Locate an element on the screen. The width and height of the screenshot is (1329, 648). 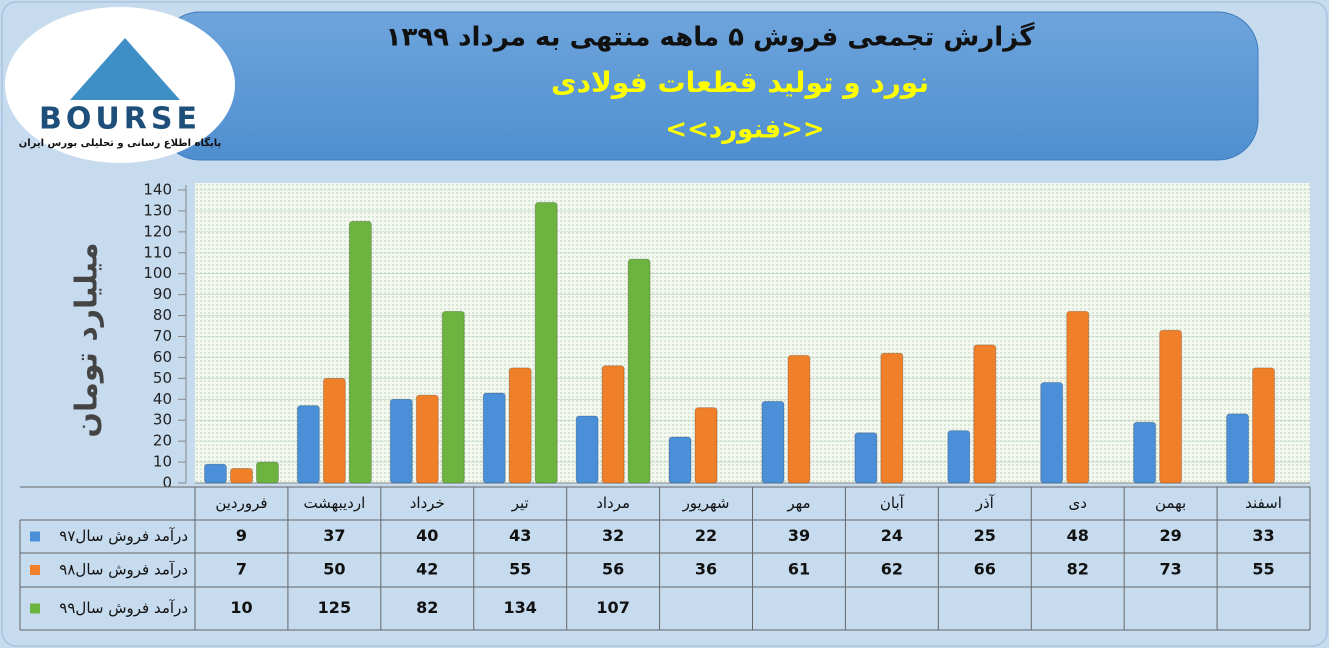
x-tick-label: آذر is located at coordinates (985, 503).